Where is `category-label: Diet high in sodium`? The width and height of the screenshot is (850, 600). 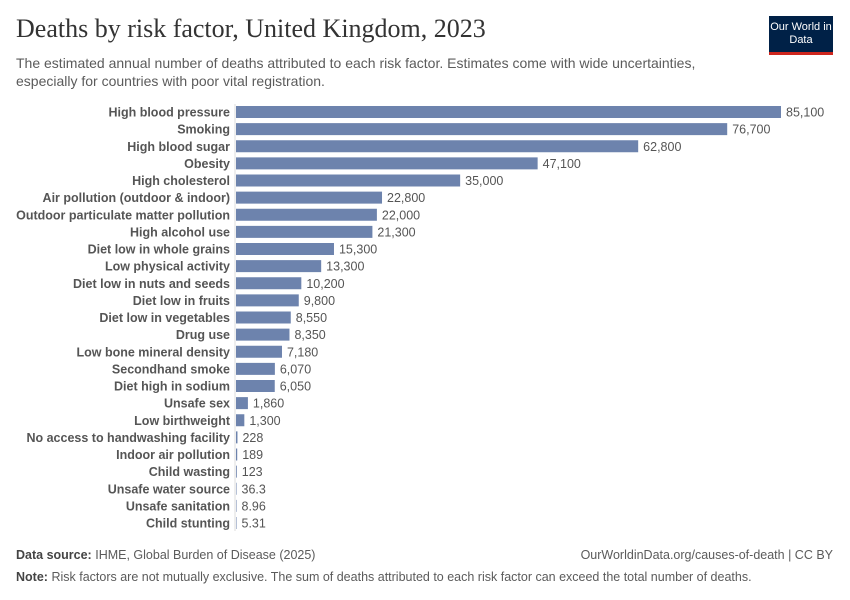
category-label: Diet high in sodium is located at coordinates (172, 387).